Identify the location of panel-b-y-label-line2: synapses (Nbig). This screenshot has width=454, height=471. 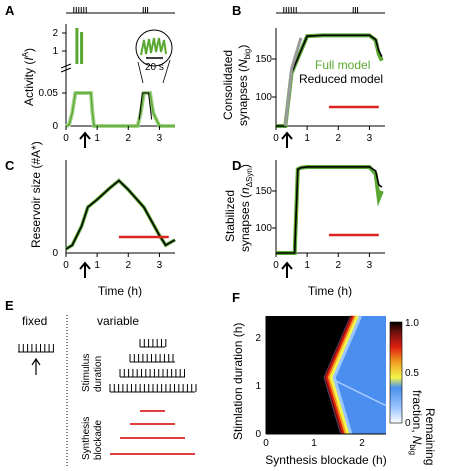
(244, 85).